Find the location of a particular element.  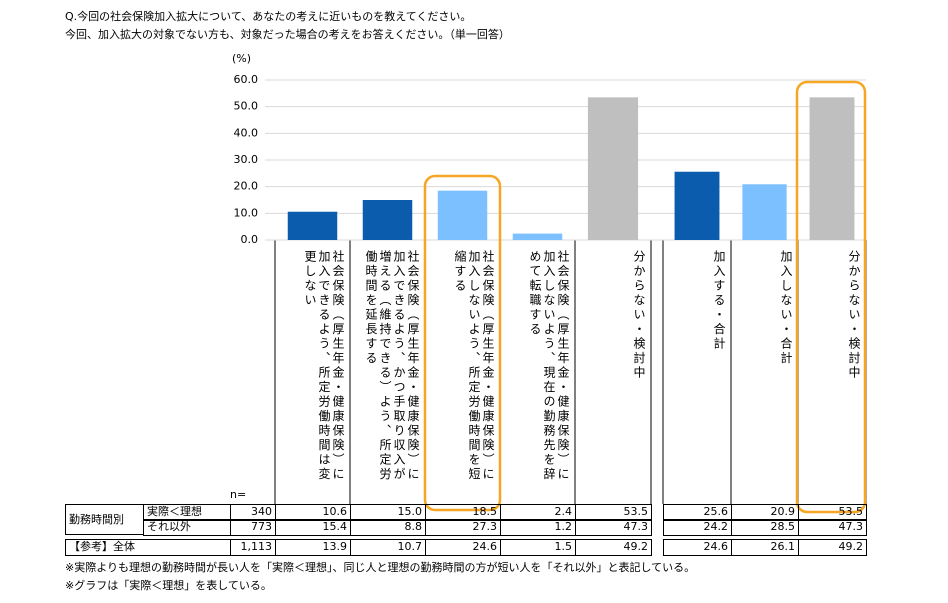

row-label: それ以外 is located at coordinates (187, 527).